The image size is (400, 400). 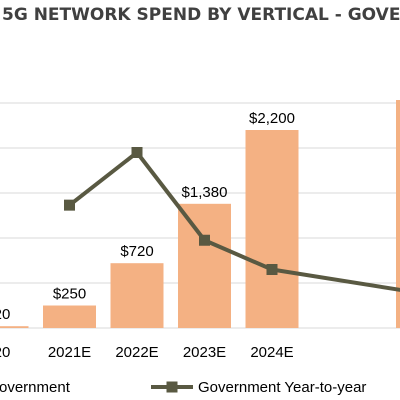 What do you see at coordinates (69, 352) in the screenshot?
I see `x-tick-label: 2021E` at bounding box center [69, 352].